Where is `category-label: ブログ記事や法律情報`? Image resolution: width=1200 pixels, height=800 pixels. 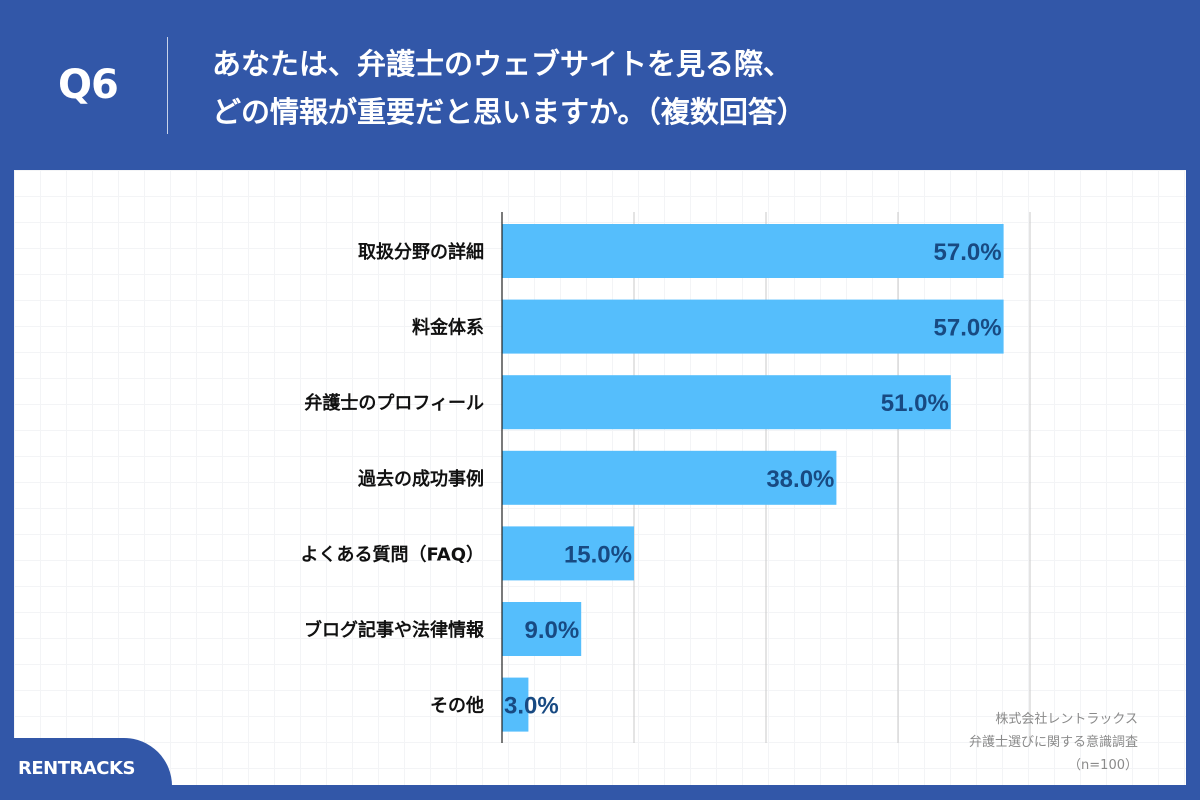
category-label: ブログ記事や法律情報 is located at coordinates (394, 630).